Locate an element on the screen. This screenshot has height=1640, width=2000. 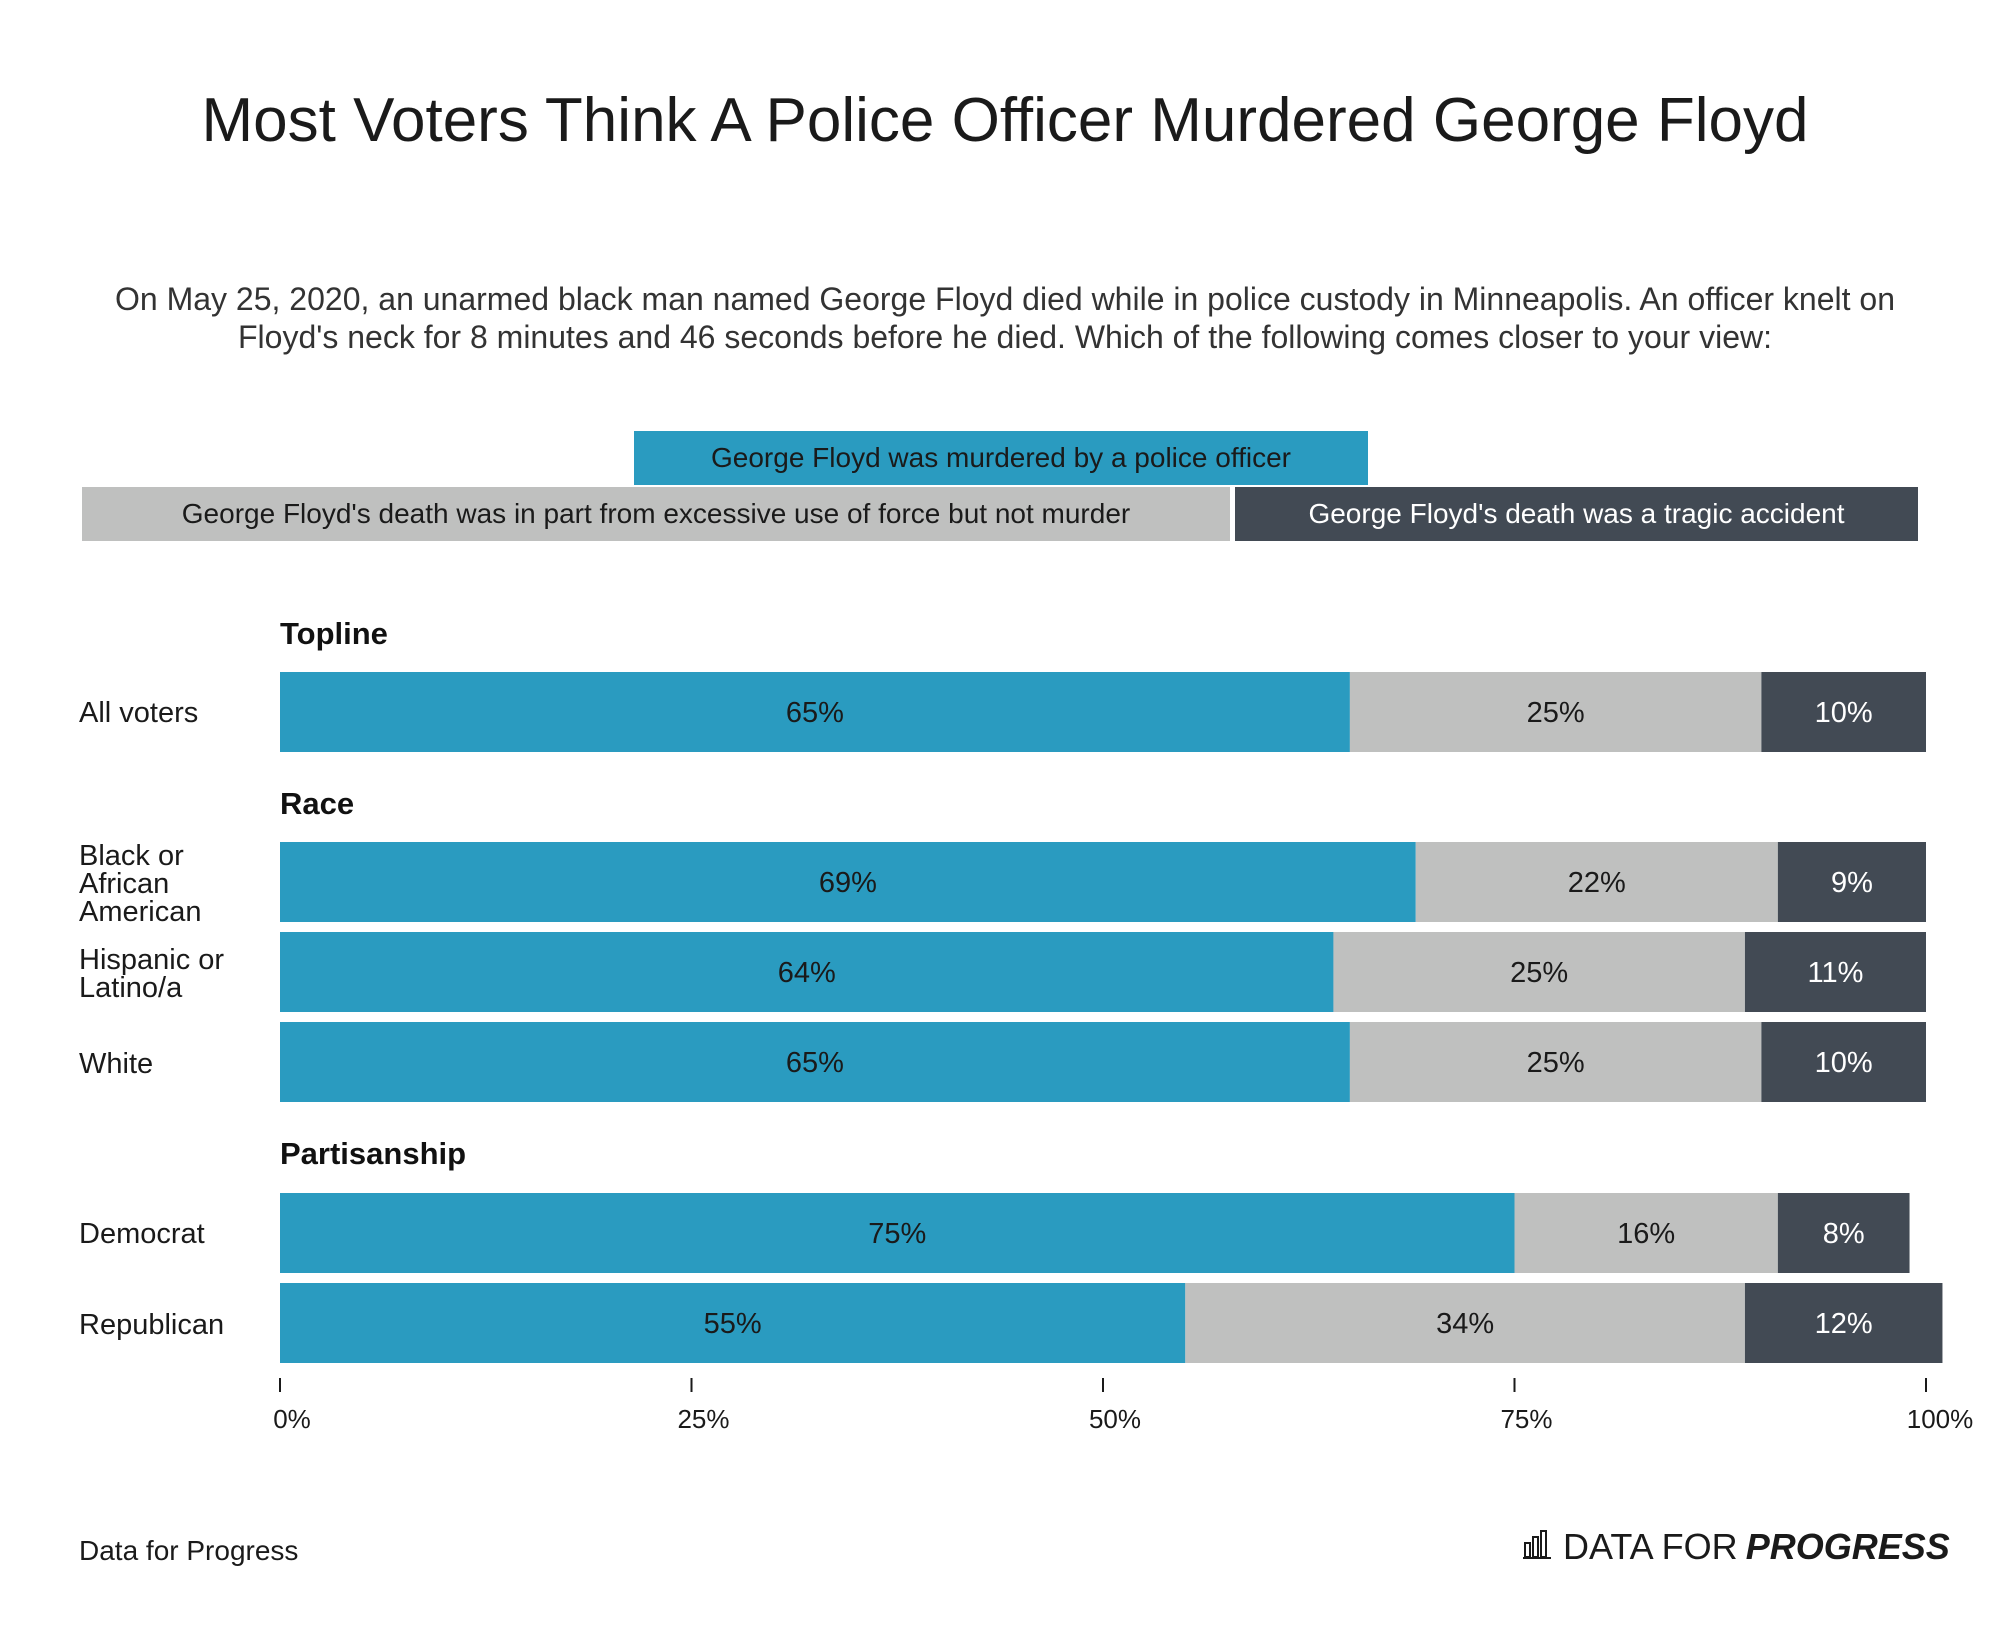
data-label-g2-r1-s0: 55% is located at coordinates (733, 1324).